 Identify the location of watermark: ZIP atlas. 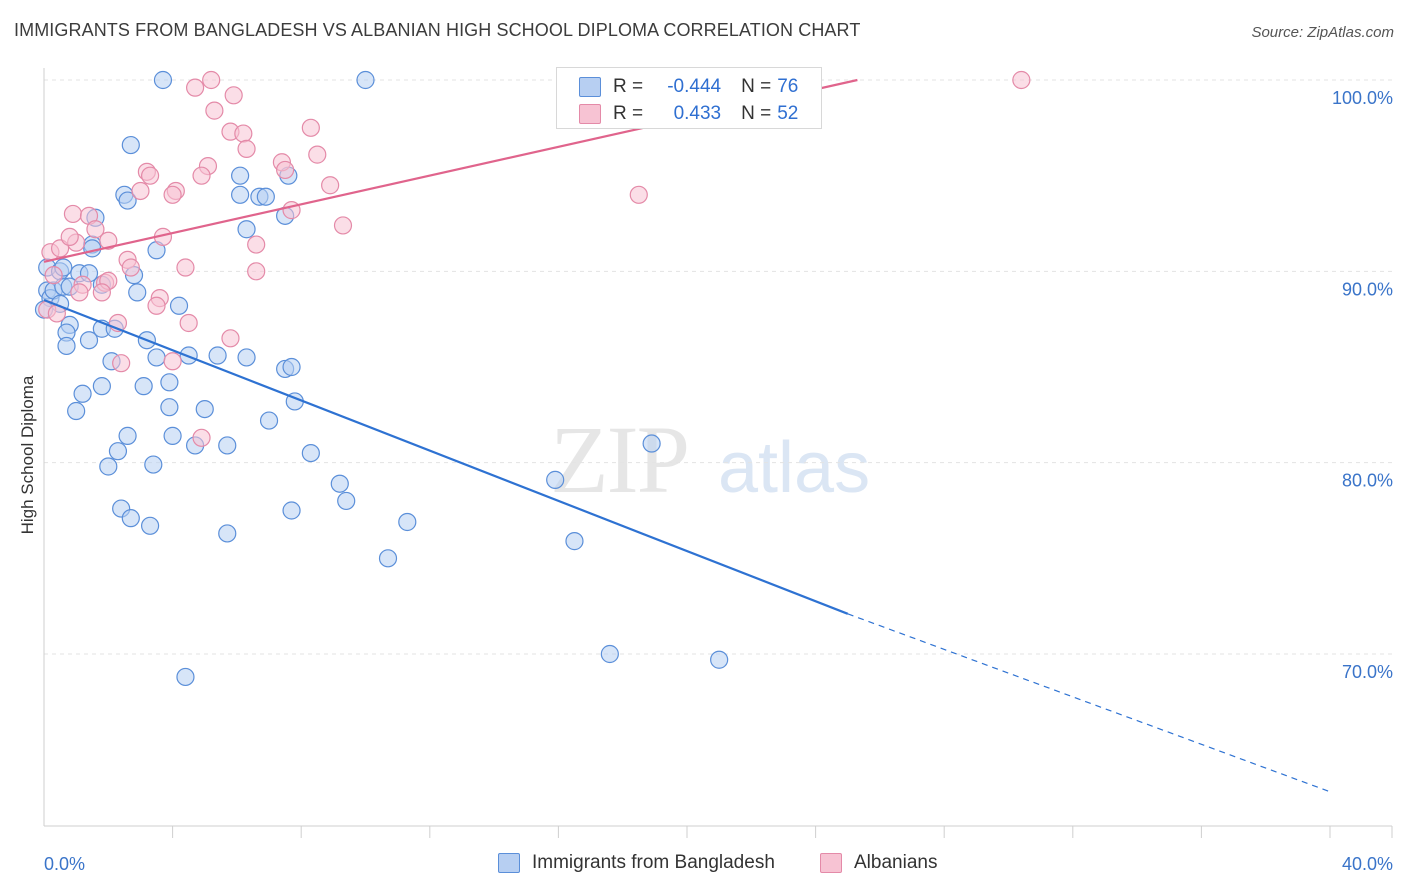
(710, 459).